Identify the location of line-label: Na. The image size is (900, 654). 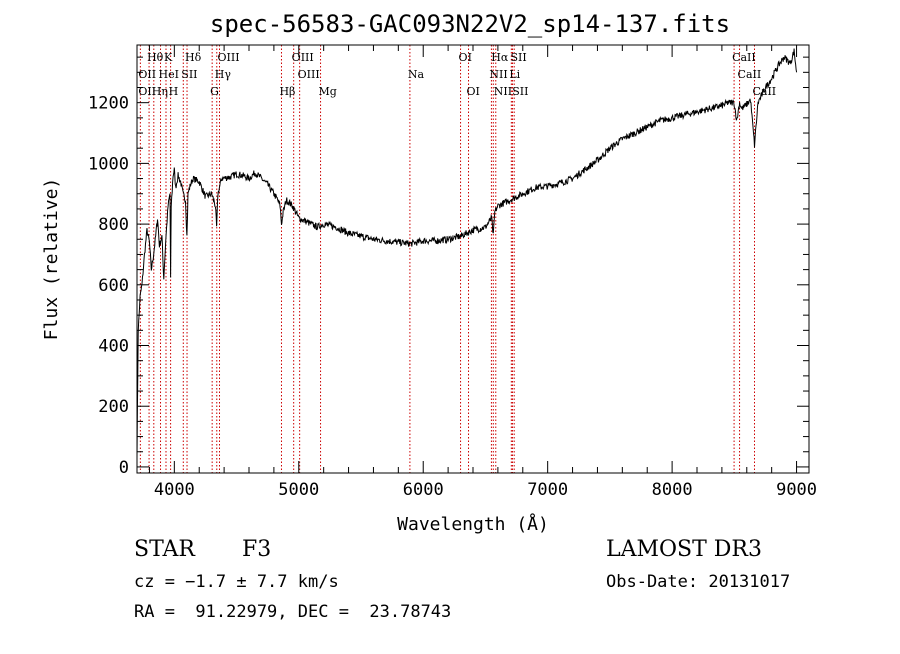
(416, 74).